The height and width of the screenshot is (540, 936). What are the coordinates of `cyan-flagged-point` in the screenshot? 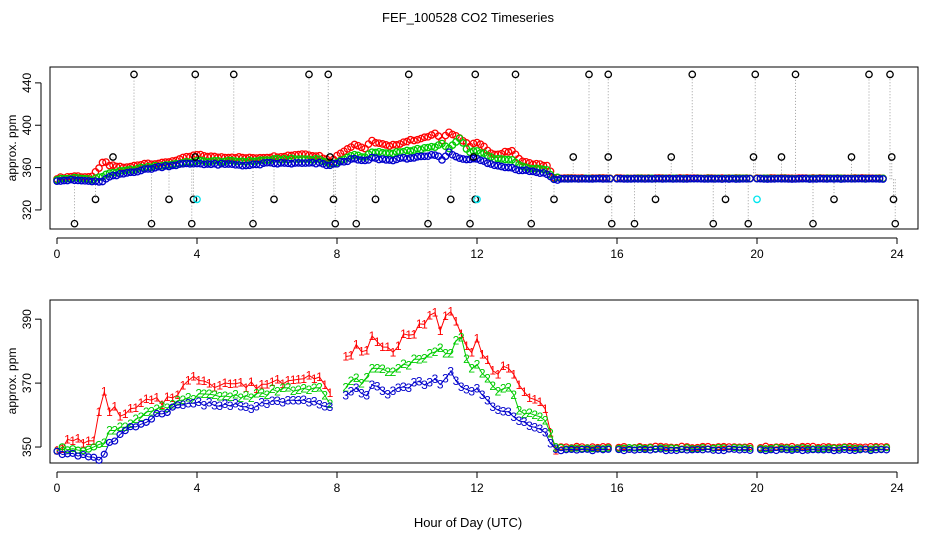 It's located at (757, 199).